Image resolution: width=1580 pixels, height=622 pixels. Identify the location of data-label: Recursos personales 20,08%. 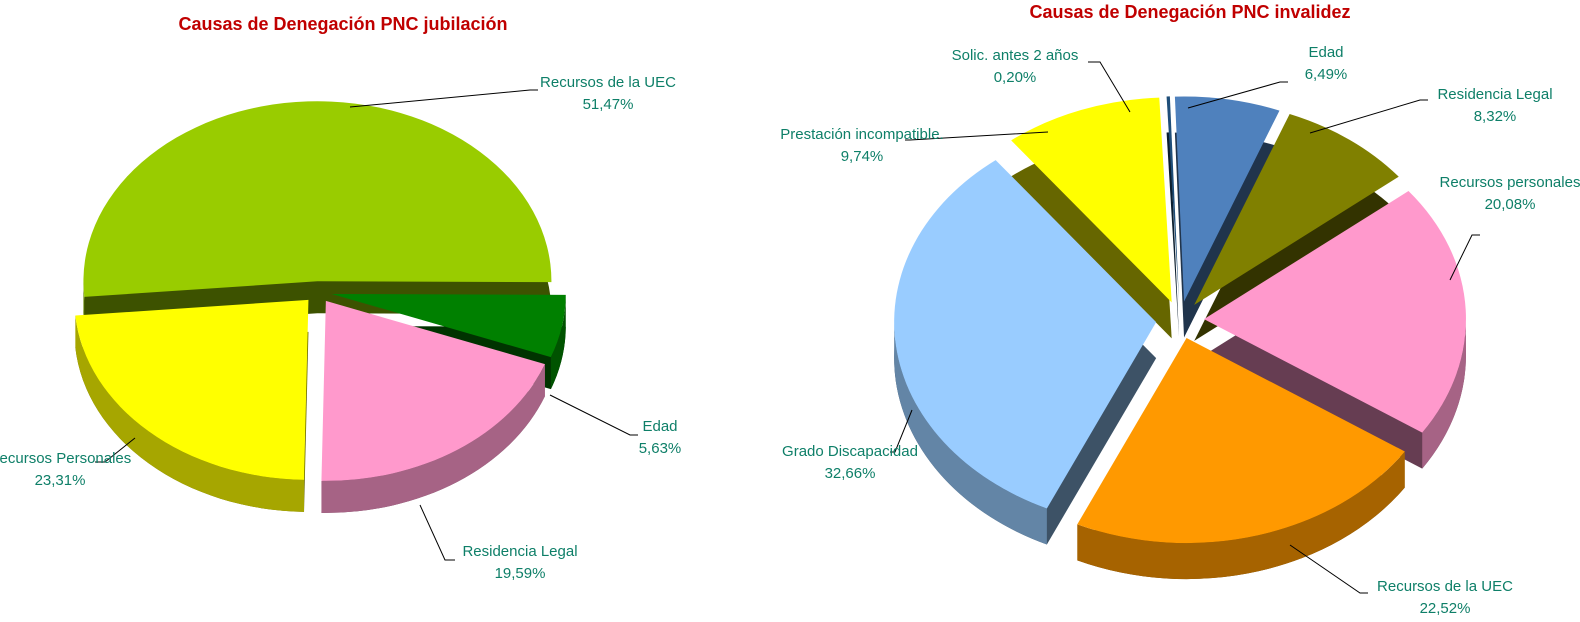
(1502, 194).